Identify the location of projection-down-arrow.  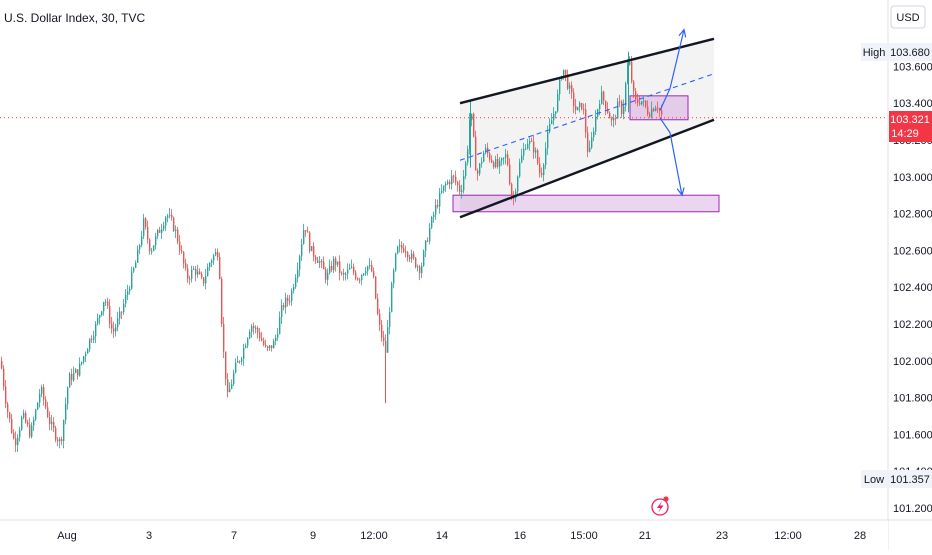
(671, 156).